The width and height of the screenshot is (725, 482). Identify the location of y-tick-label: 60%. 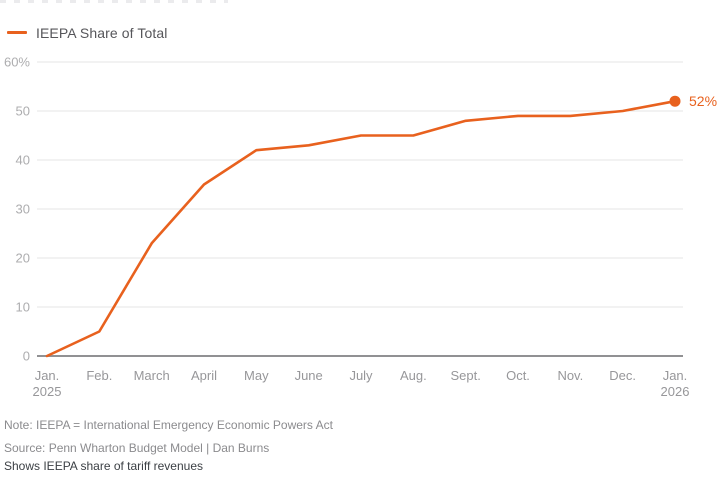
(17, 62).